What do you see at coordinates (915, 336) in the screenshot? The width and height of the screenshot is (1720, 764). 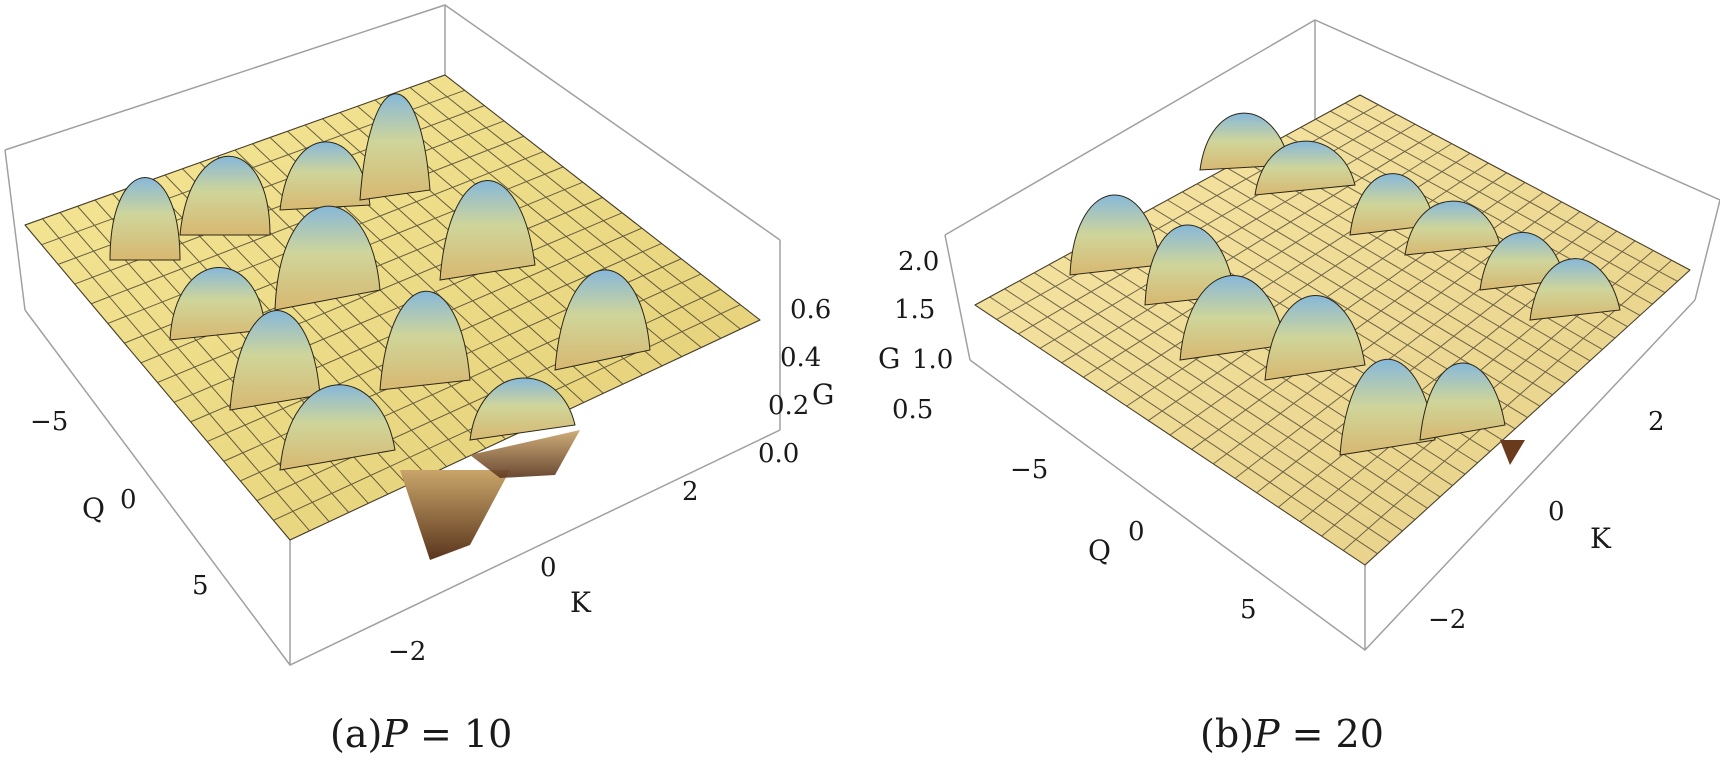 I see `z-axis-b: 2.0 1.5 1.0 0.5 G` at bounding box center [915, 336].